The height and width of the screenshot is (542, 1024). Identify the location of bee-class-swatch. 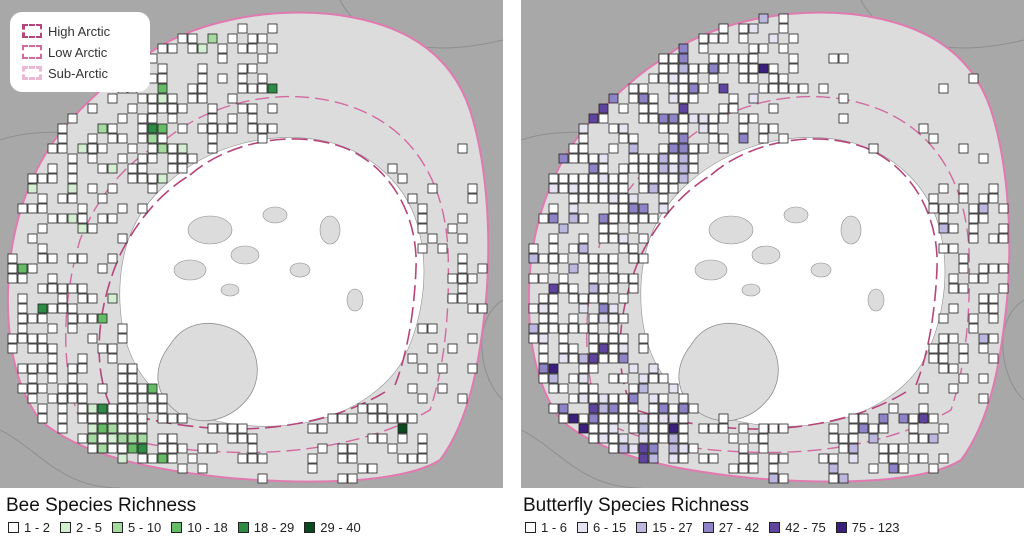
(243, 527).